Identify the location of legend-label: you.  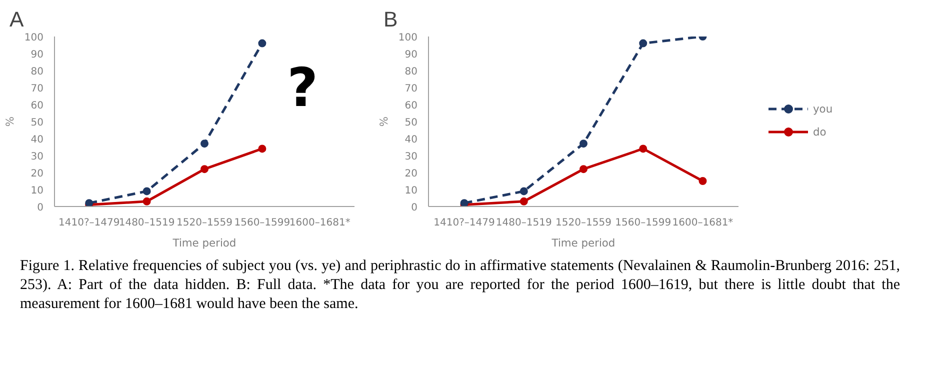
(823, 108).